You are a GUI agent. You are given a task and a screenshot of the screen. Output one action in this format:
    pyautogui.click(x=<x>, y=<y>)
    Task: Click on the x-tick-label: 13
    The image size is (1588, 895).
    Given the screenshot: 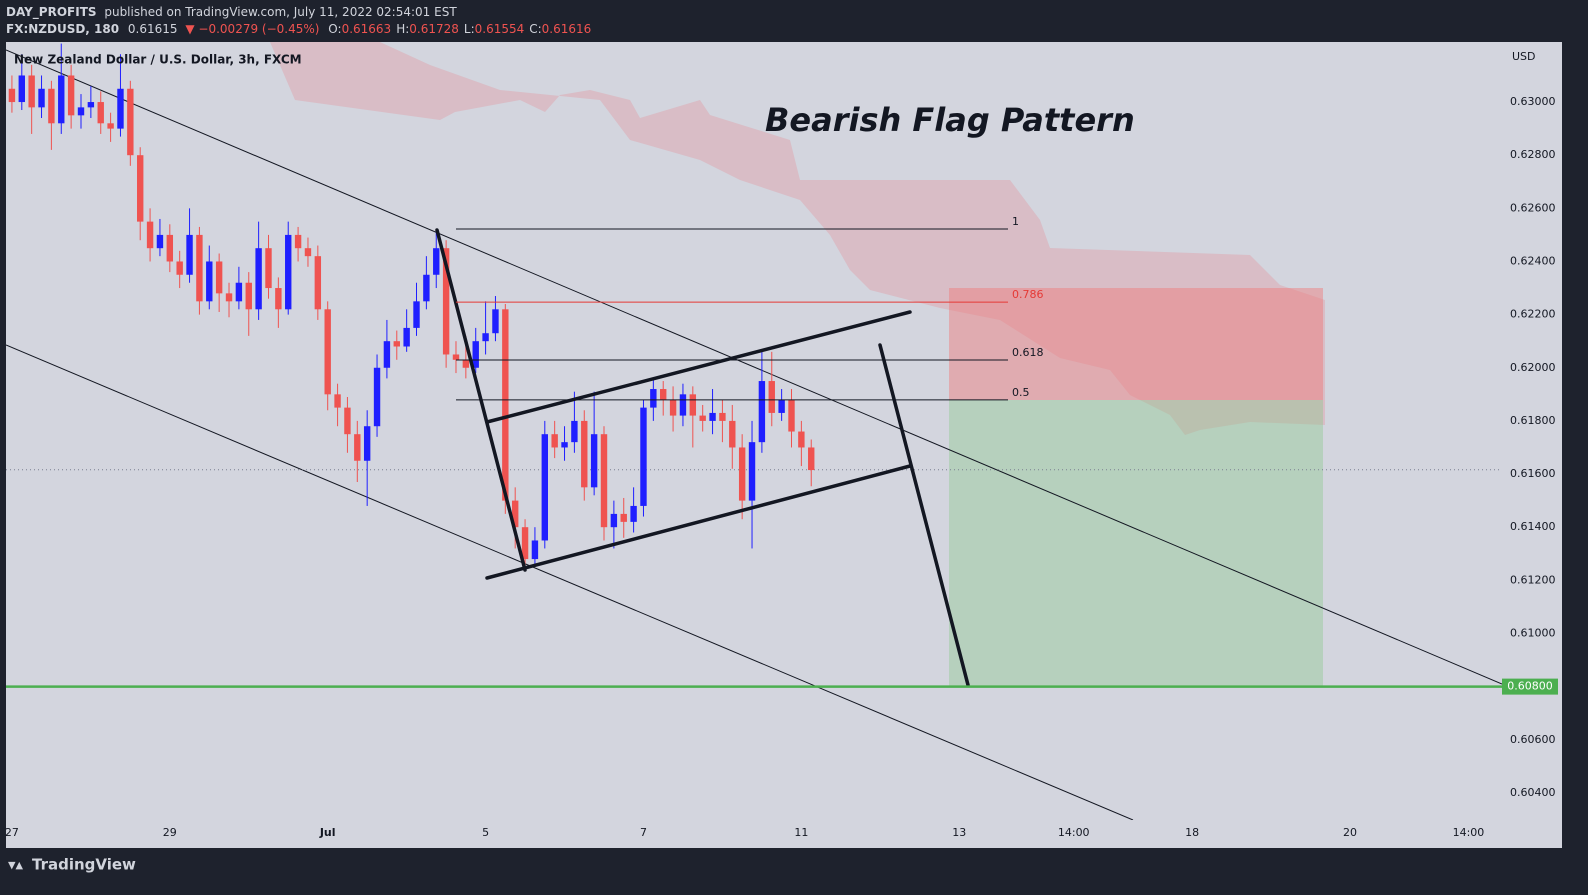 What is the action you would take?
    pyautogui.click(x=959, y=832)
    